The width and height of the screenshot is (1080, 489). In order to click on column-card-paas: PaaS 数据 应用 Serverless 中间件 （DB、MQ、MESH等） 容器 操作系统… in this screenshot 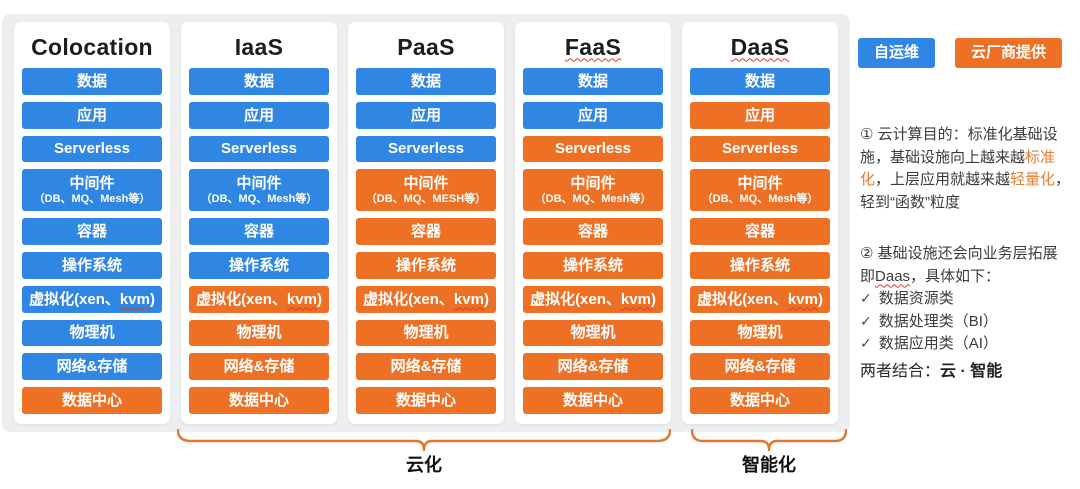, I will do `click(426, 223)`.